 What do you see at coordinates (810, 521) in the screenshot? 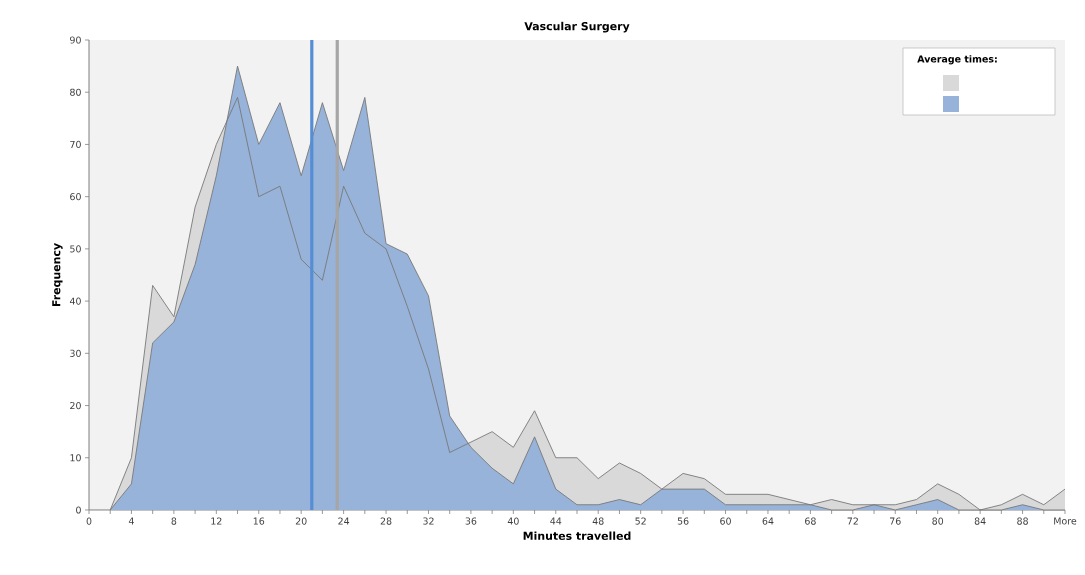
I see `x-tick-label: 68` at bounding box center [810, 521].